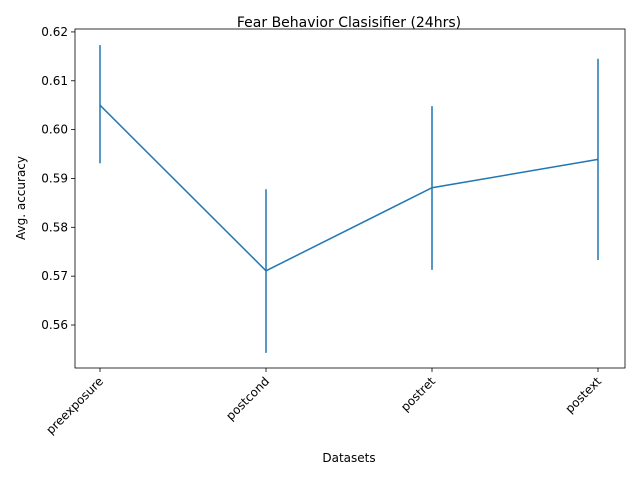 The image size is (640, 480). I want to click on y-axis: 0.56 0.57 0.58 0.59 0.60 0.61 0.62, so click(58, 178).